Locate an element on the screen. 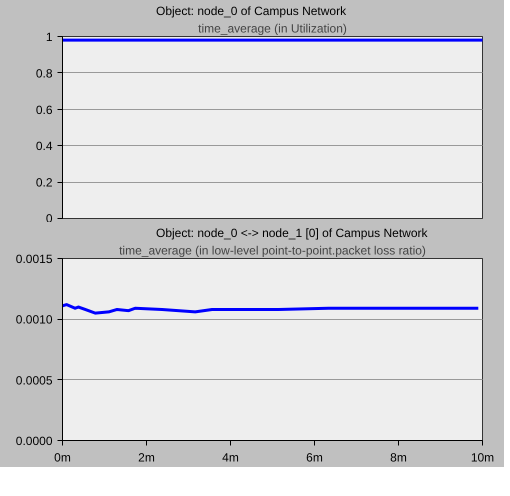  y-tick-label: 0.4 is located at coordinates (44, 146).